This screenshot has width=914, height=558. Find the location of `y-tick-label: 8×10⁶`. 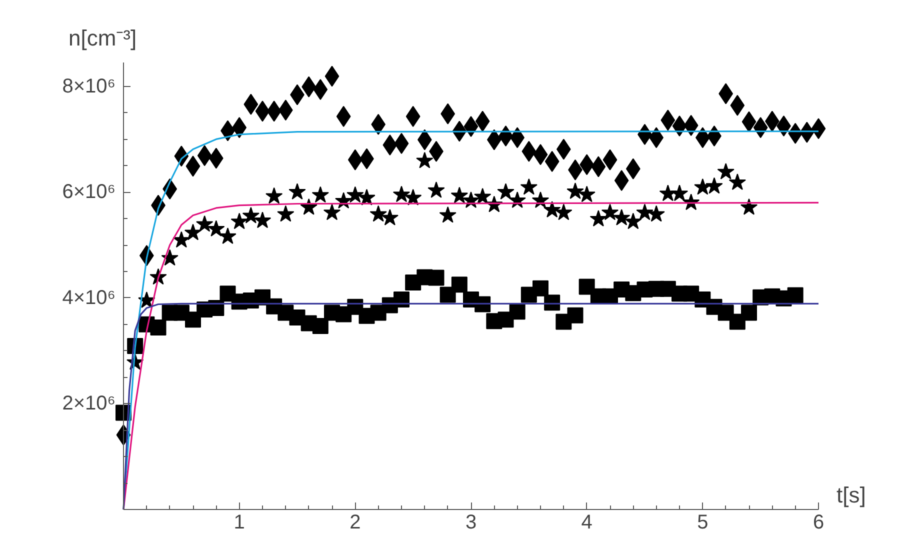

y-tick-label: 8×10⁶ is located at coordinates (89, 86).